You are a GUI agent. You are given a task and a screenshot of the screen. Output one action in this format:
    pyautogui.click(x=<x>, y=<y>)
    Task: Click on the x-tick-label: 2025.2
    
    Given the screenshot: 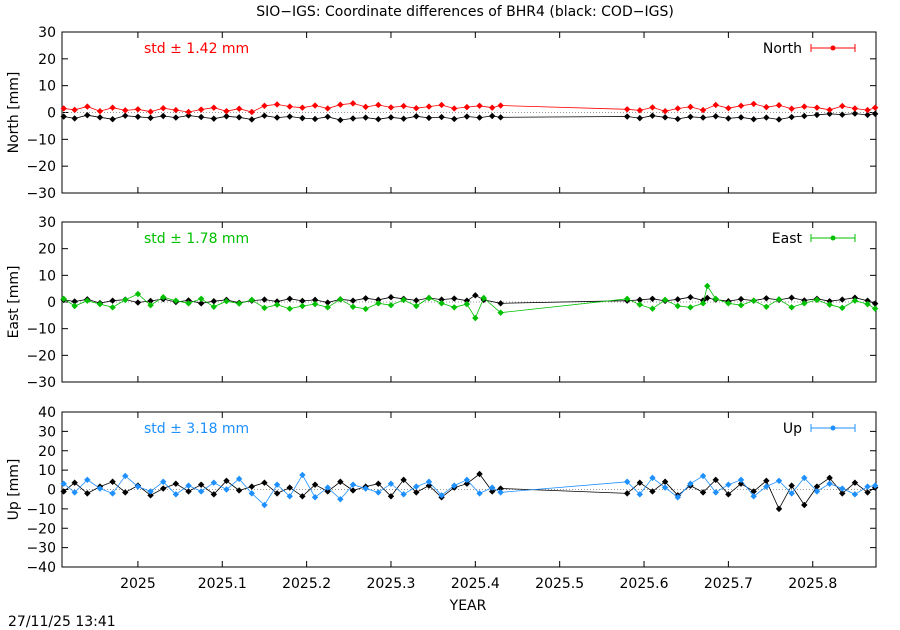 What is the action you would take?
    pyautogui.click(x=306, y=584)
    